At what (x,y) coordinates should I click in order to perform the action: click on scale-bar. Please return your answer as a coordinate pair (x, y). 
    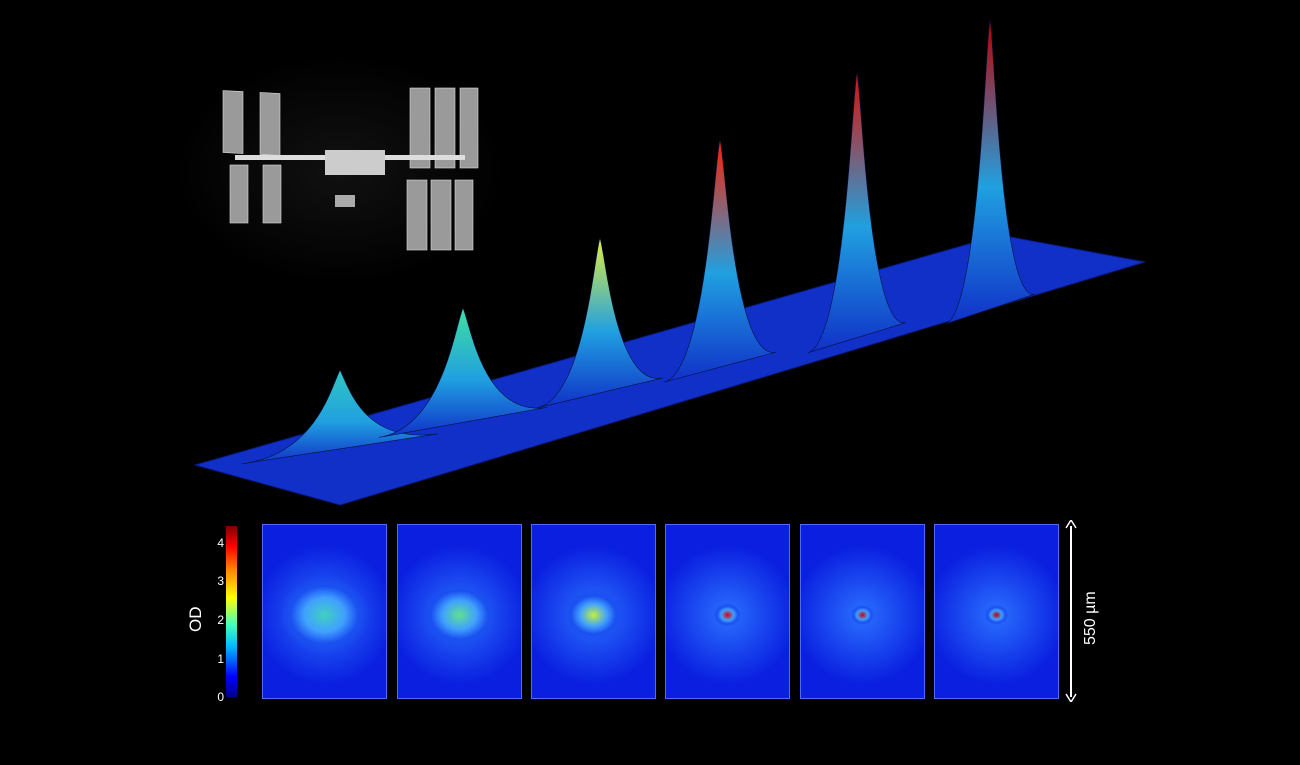
    Looking at the image, I should click on (1071, 611).